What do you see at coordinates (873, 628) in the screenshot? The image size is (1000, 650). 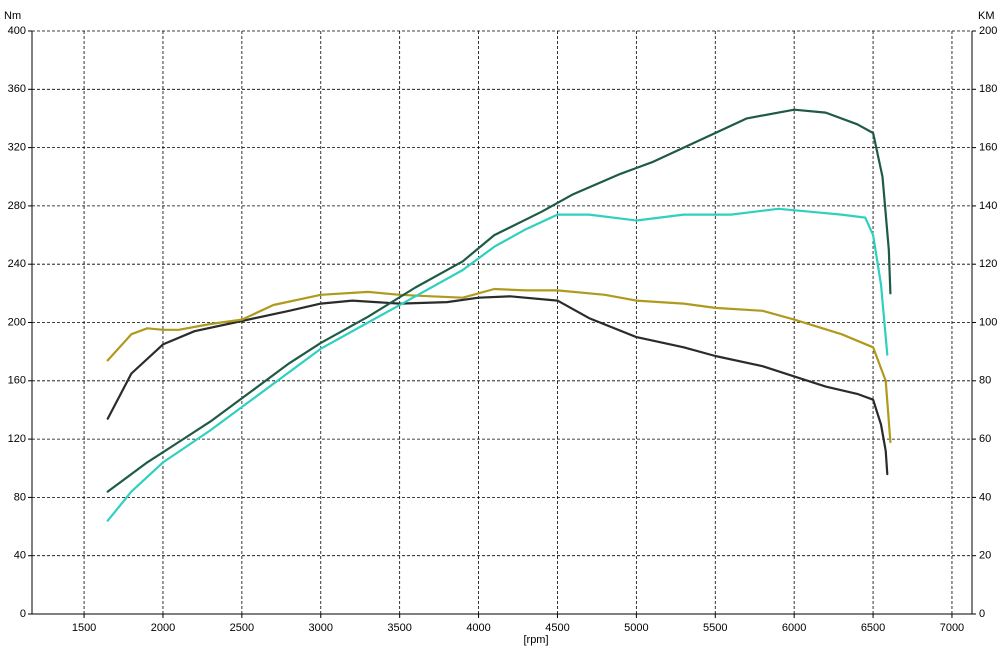 I see `x-tick-label: 6500` at bounding box center [873, 628].